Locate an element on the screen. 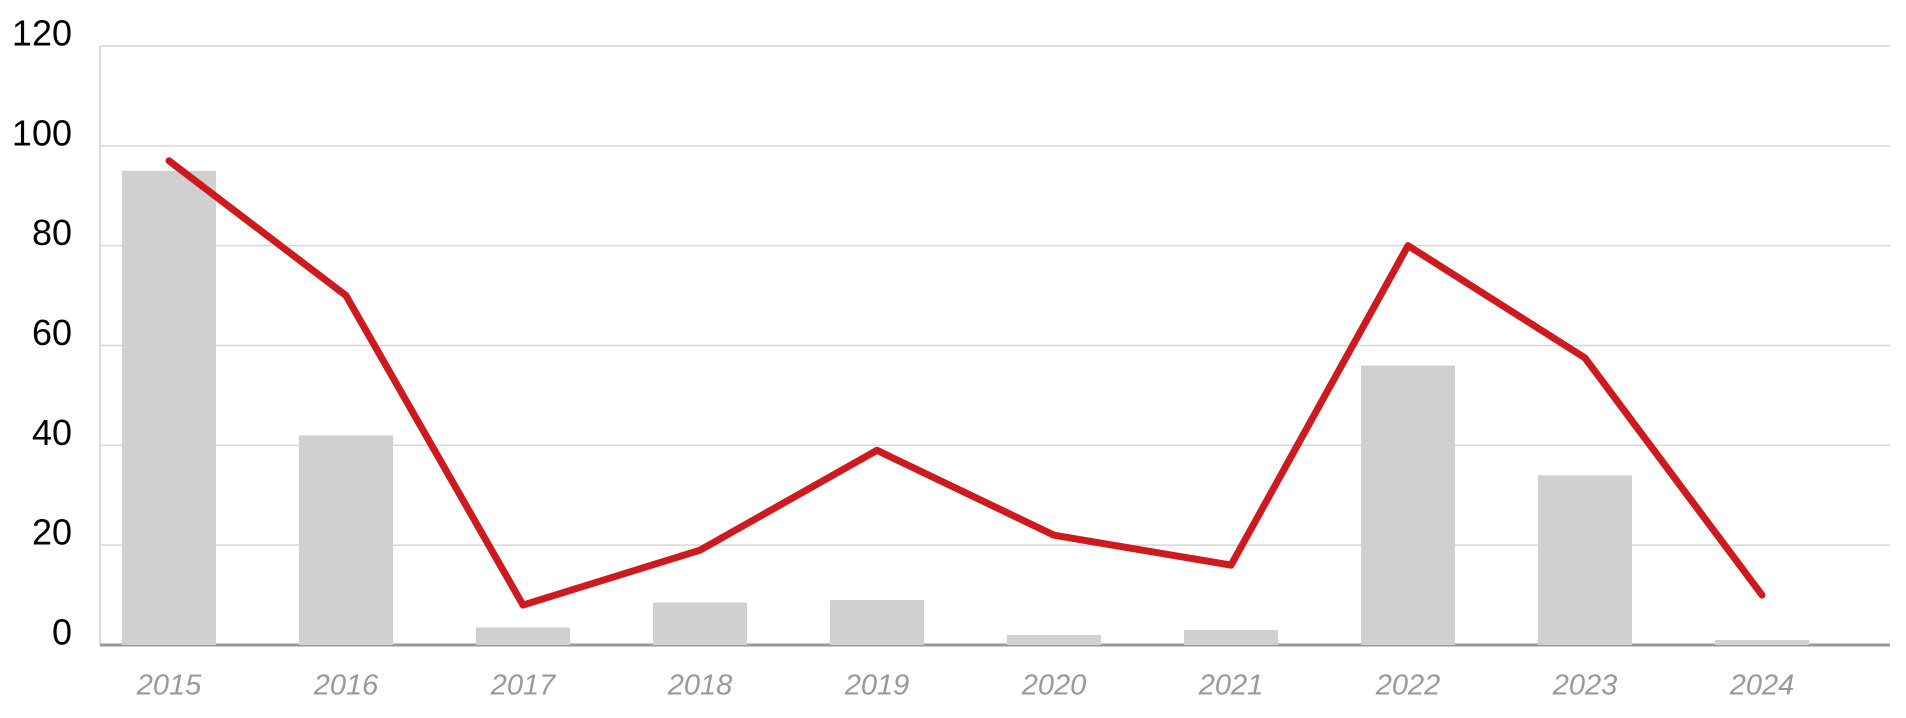 This screenshot has height=718, width=1906. x-tick-label: 2019 is located at coordinates (877, 686).